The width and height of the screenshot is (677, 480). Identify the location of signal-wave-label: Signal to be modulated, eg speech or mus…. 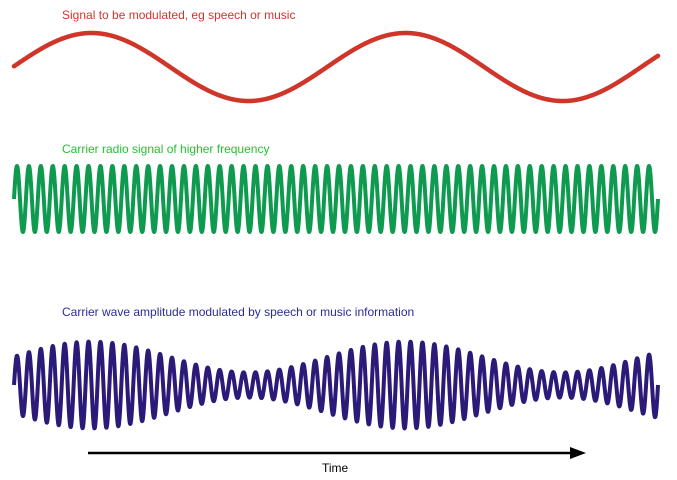
(179, 15).